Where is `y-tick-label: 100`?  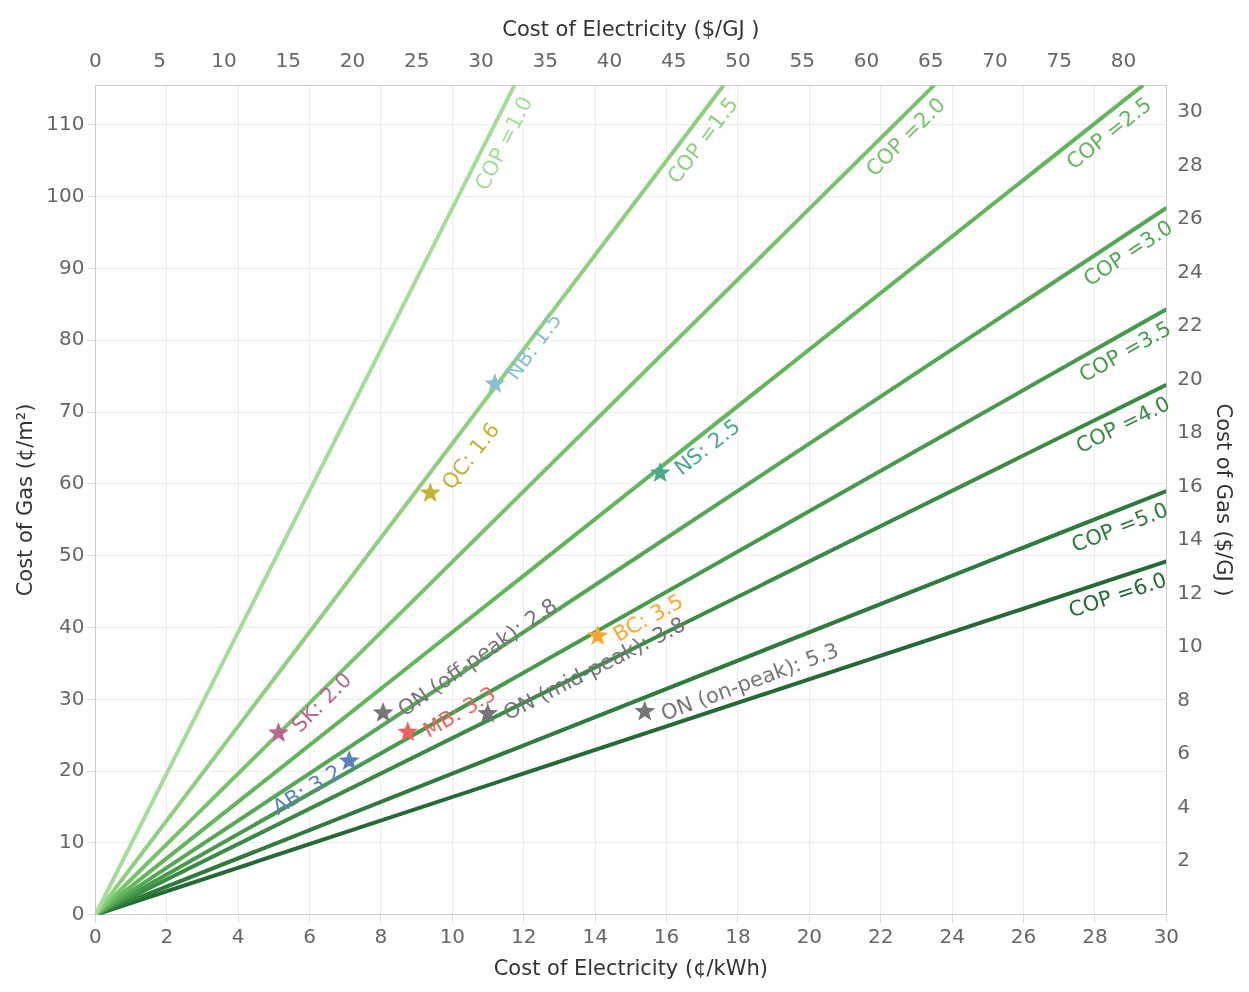 y-tick-label: 100 is located at coordinates (65, 194).